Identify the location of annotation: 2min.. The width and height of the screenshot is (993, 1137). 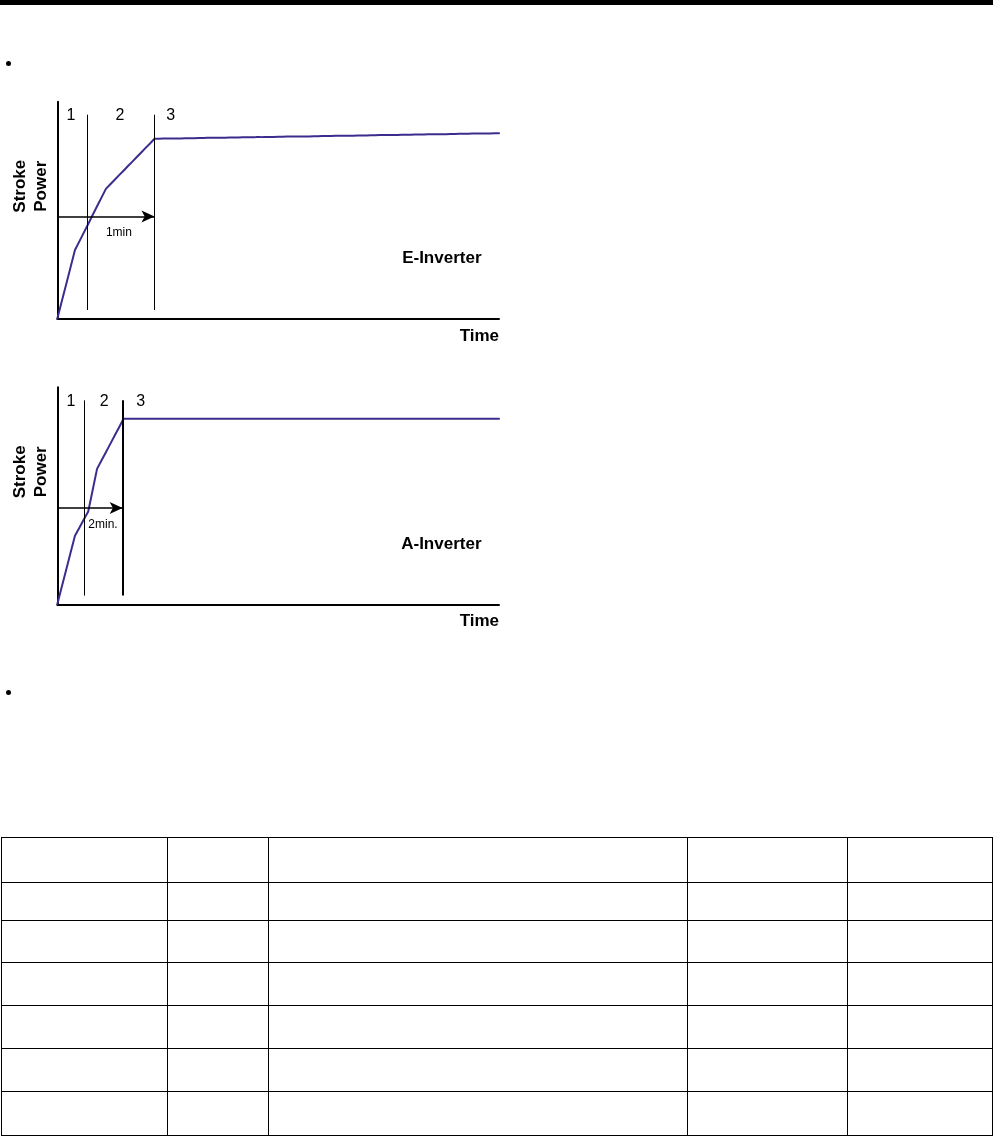
(103, 523).